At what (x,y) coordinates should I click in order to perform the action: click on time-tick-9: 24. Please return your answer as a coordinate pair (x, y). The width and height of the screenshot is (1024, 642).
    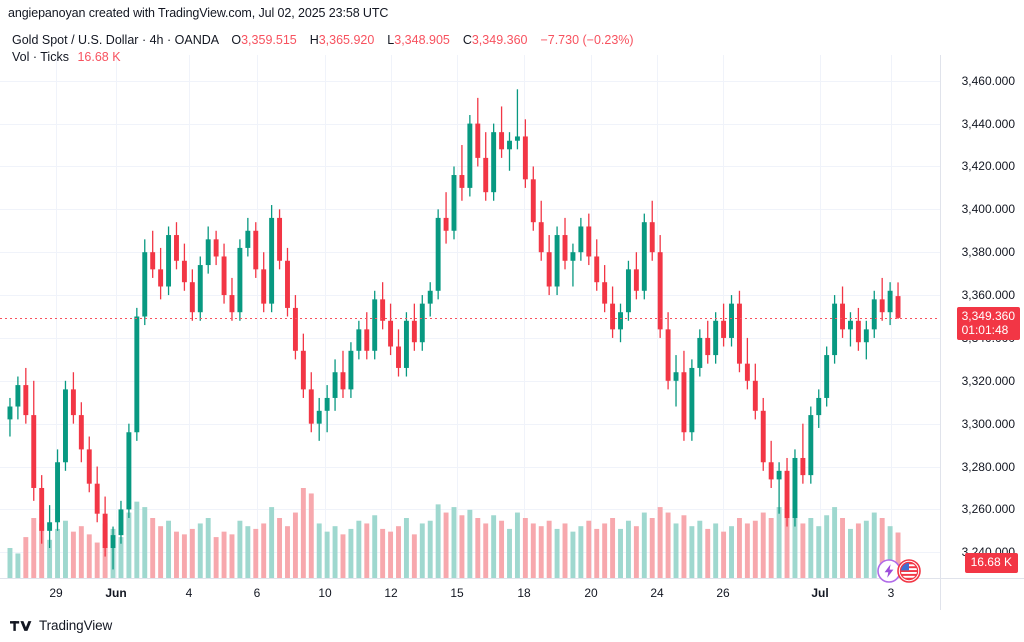
    Looking at the image, I should click on (657, 593).